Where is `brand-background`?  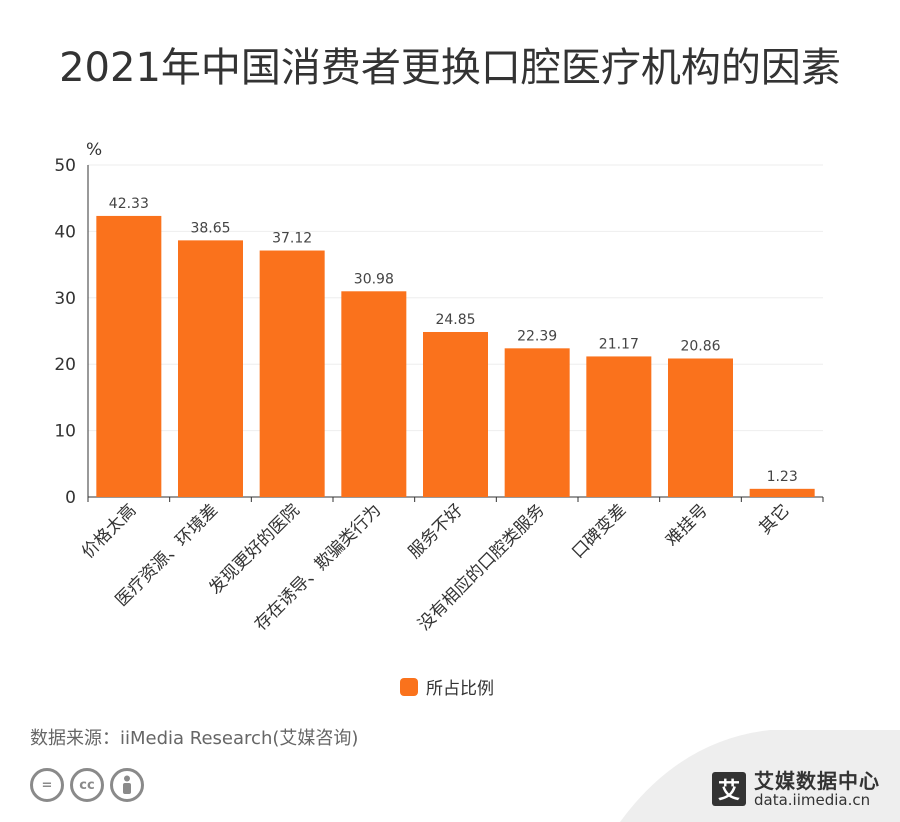 brand-background is located at coordinates (760, 776).